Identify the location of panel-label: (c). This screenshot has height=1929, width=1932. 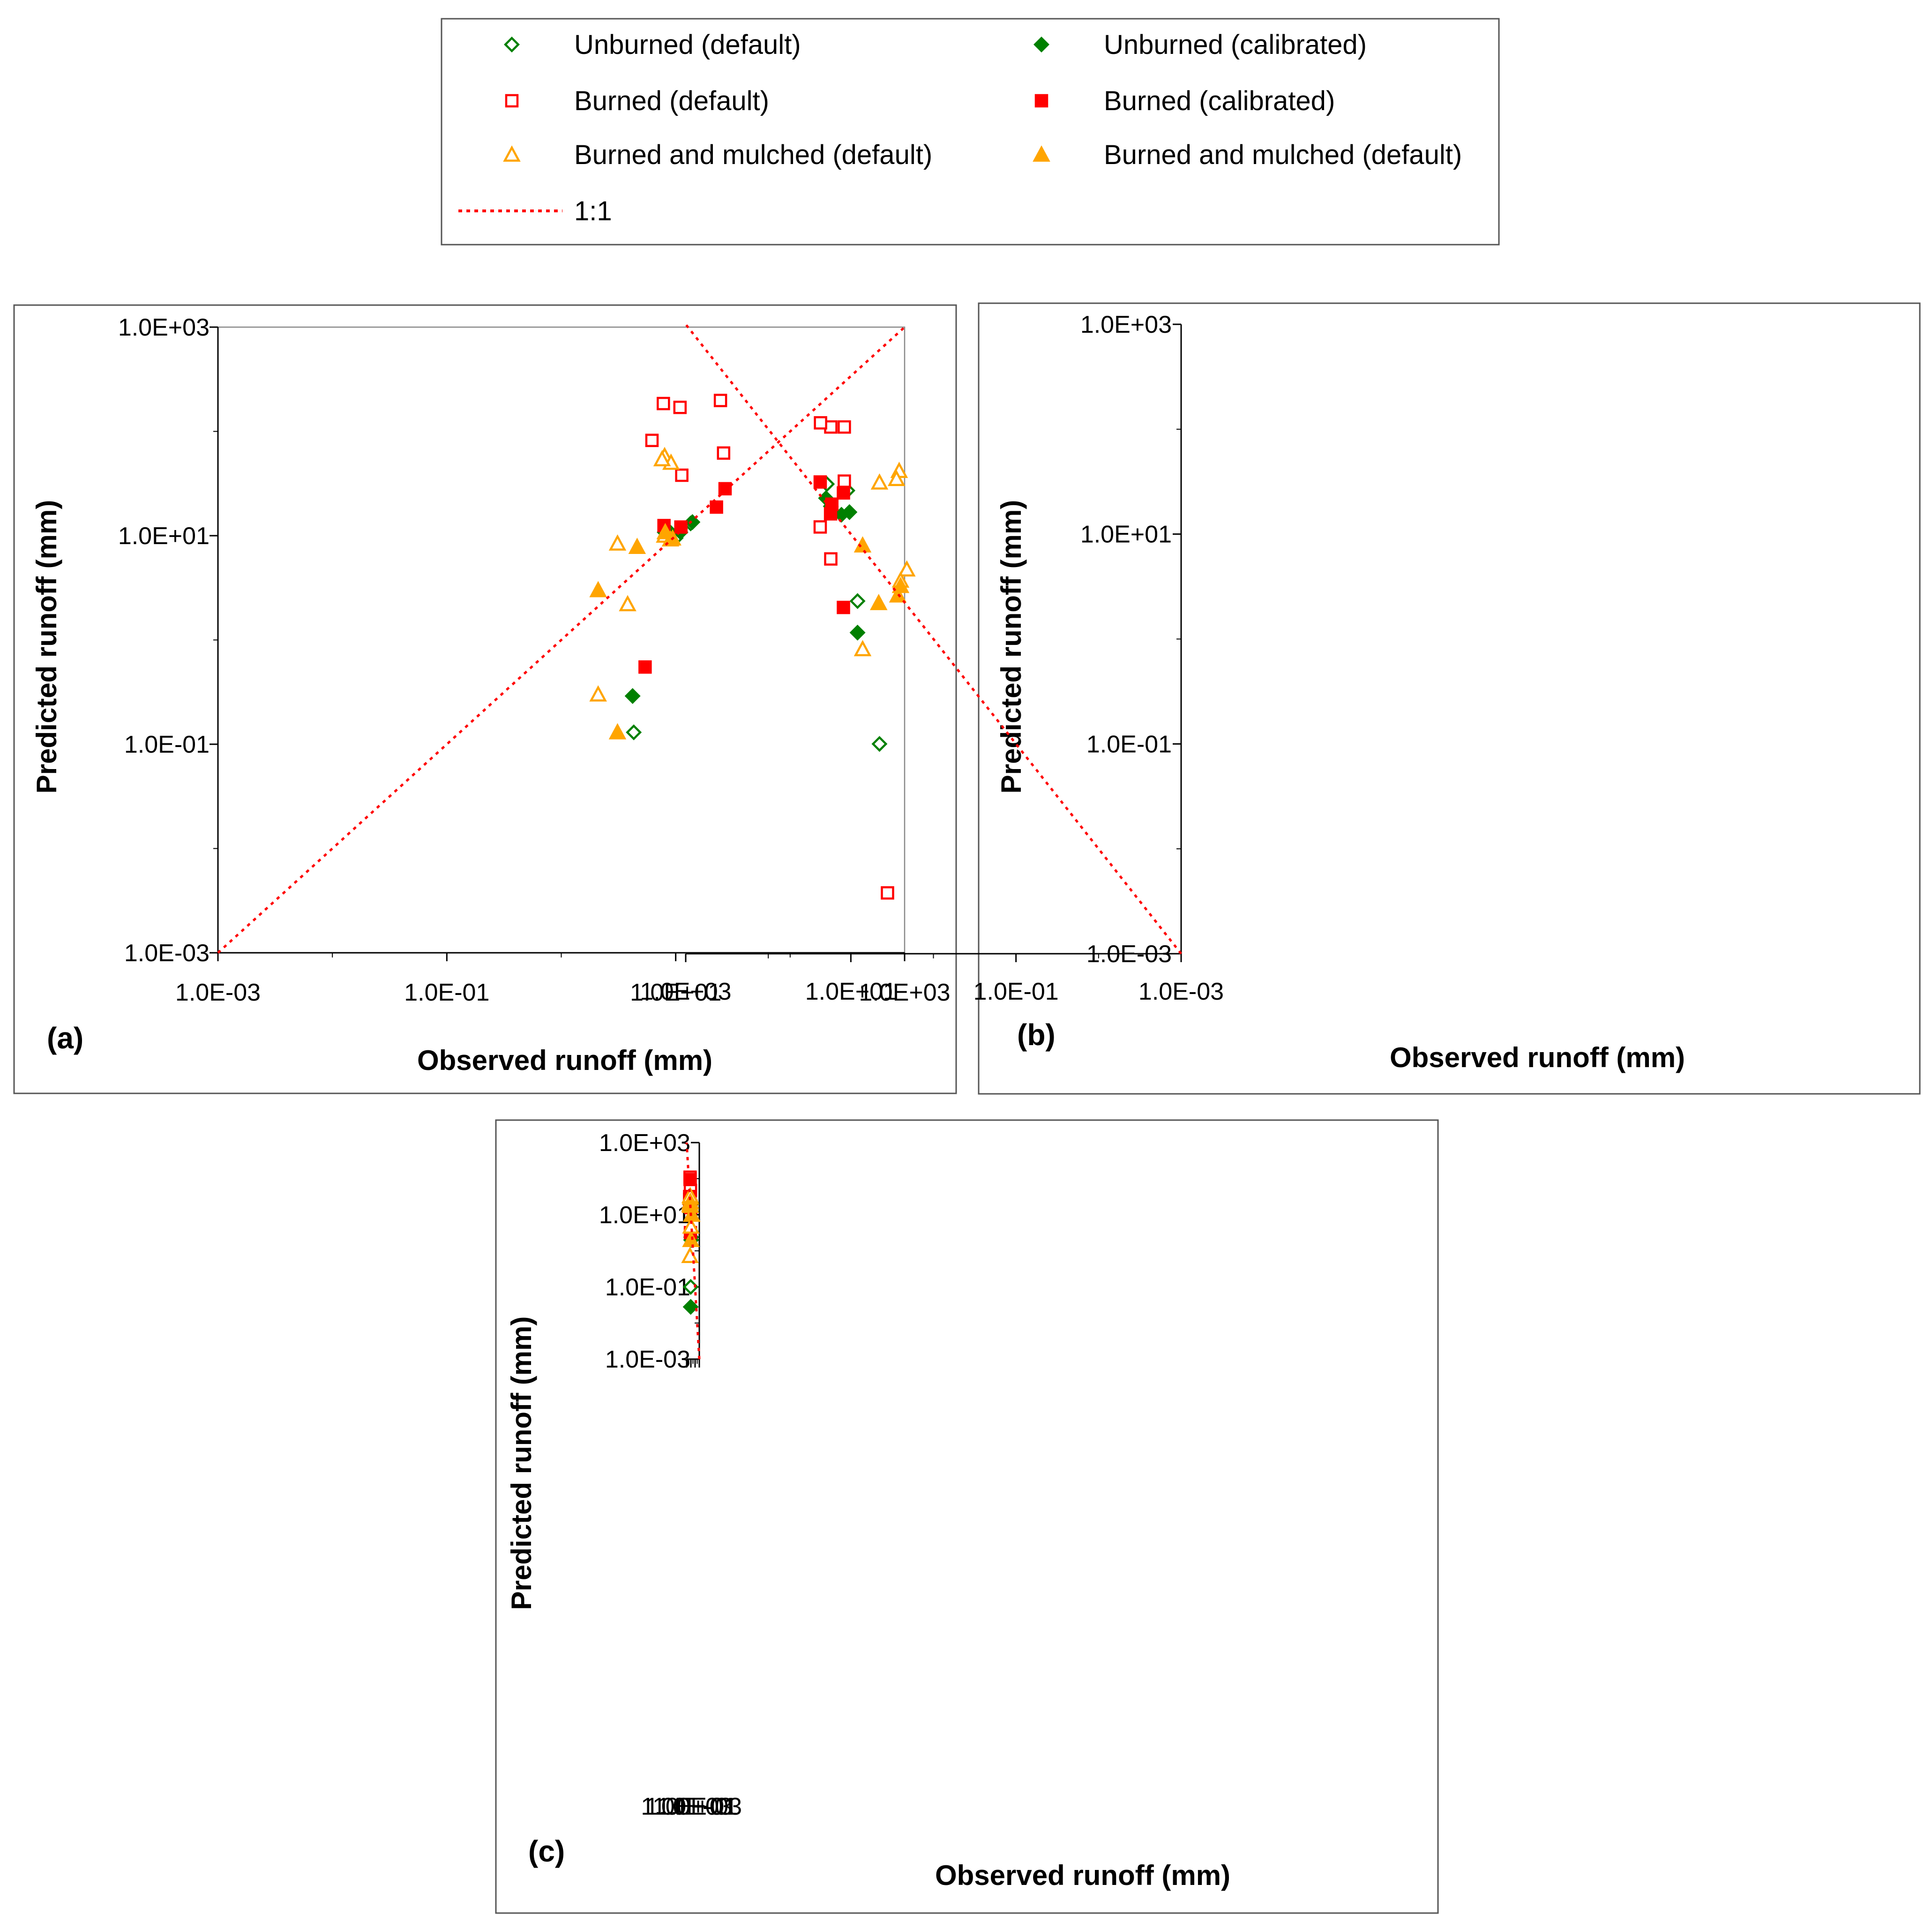
(547, 1851).